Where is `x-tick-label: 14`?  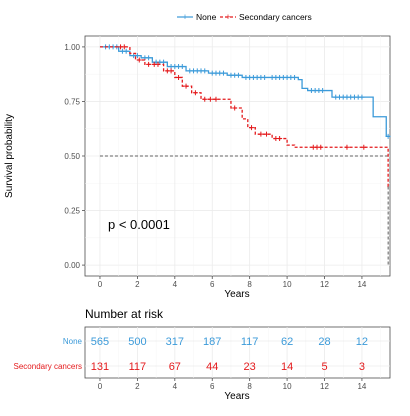 x-tick-label: 14 is located at coordinates (361, 284).